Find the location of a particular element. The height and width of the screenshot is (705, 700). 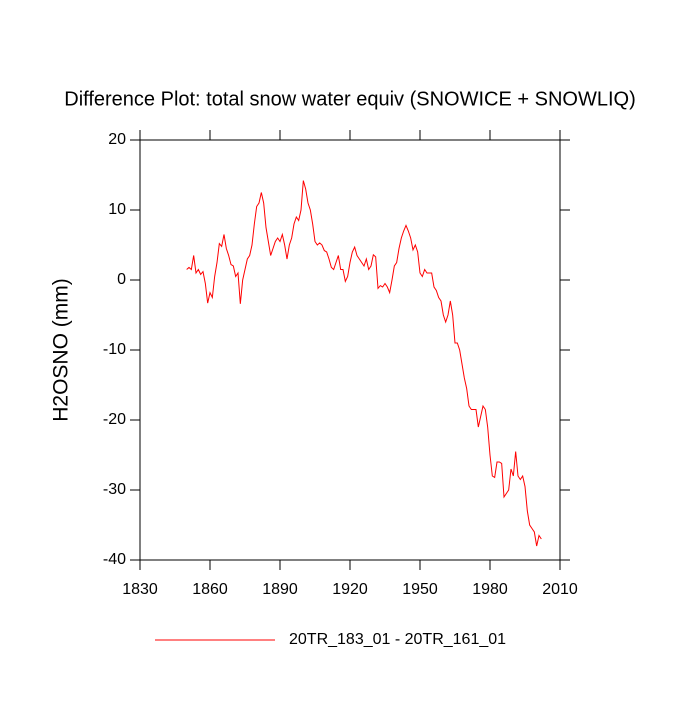

x-tick-label: 1950 is located at coordinates (420, 589).